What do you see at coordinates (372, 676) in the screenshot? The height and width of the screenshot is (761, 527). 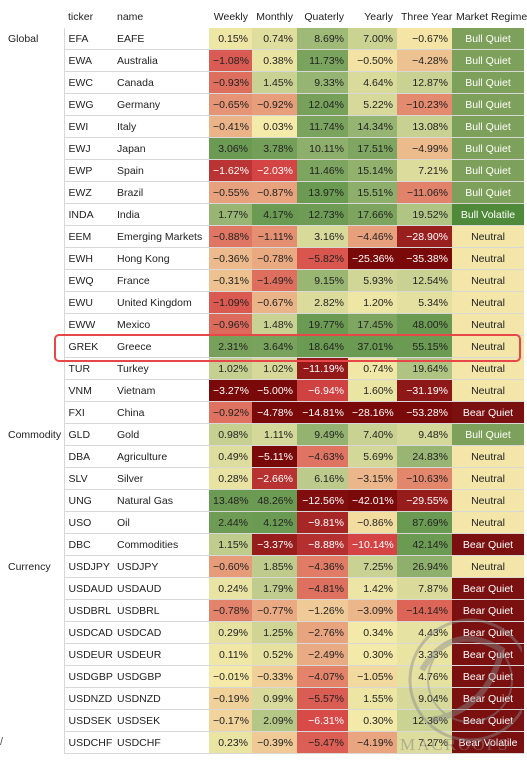 I see `yearly-cell: −1.05%` at bounding box center [372, 676].